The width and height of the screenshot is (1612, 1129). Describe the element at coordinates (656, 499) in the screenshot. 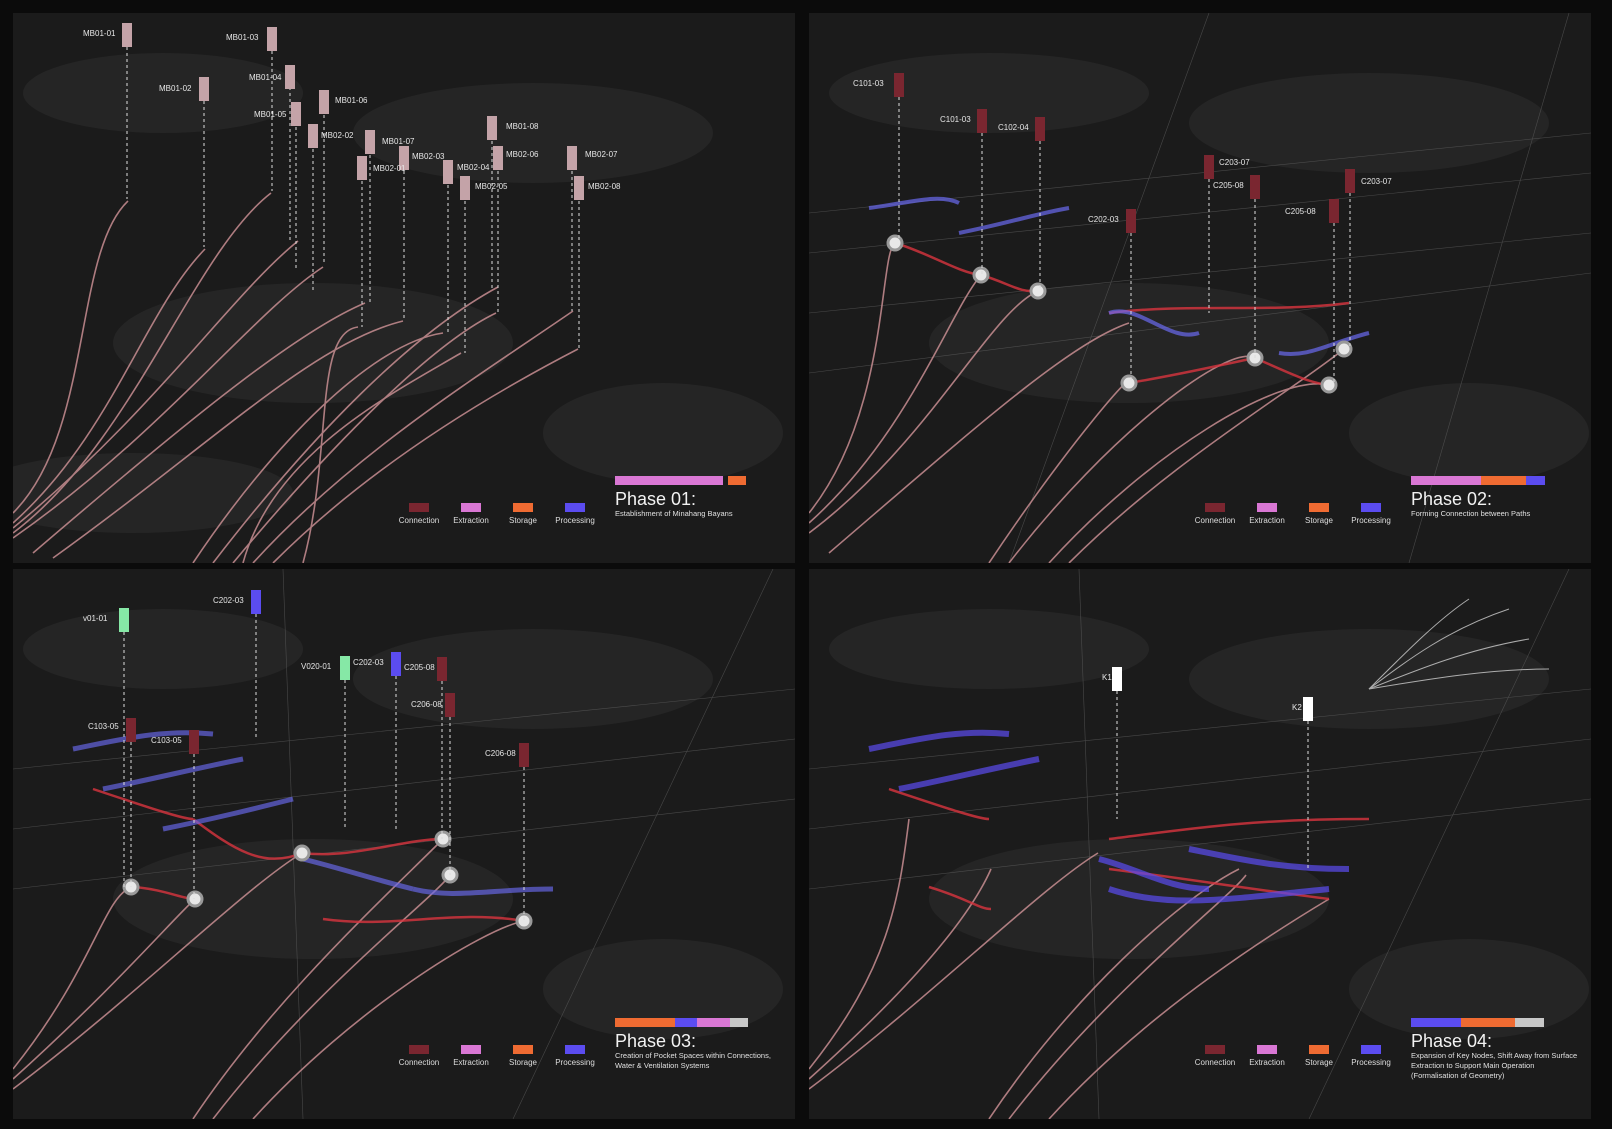

I see `phase-title: Phase 01:` at that location.